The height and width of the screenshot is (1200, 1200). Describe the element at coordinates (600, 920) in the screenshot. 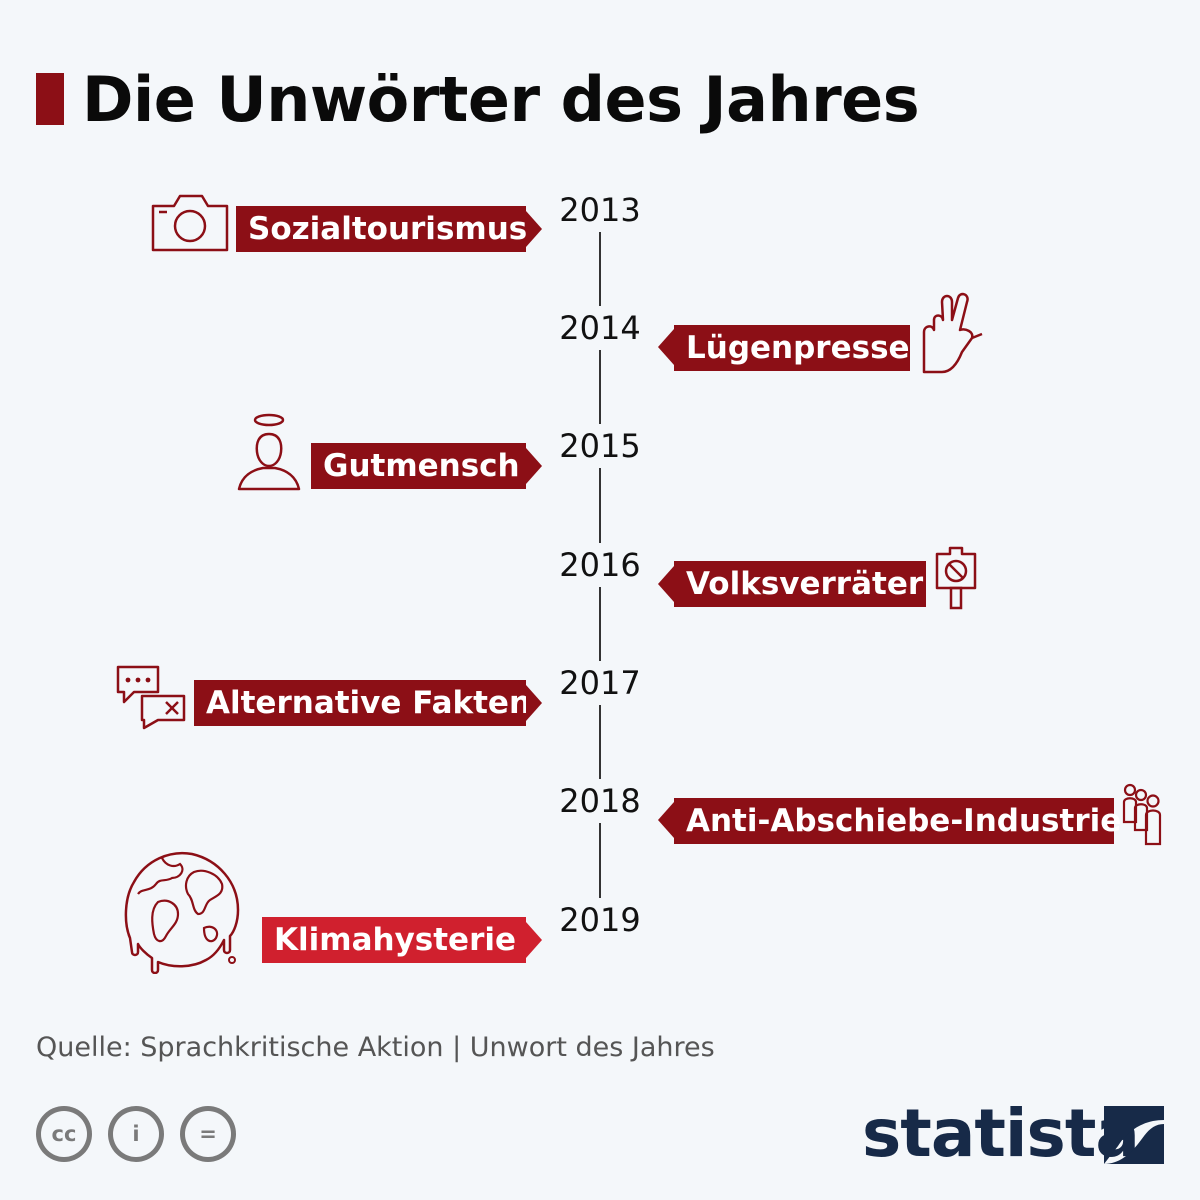

I see `year-2019: 2019` at that location.